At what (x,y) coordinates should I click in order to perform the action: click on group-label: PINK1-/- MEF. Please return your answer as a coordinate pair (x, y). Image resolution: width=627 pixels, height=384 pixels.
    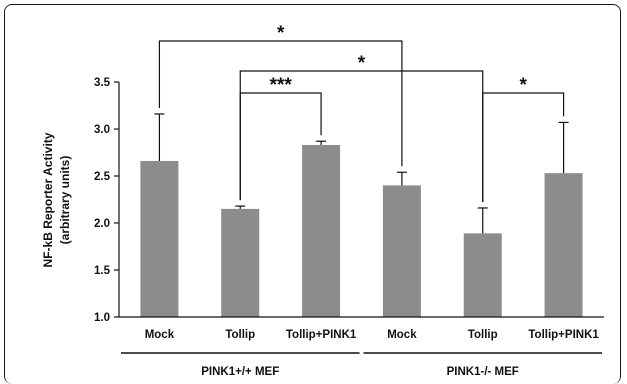
    Looking at the image, I should click on (483, 372).